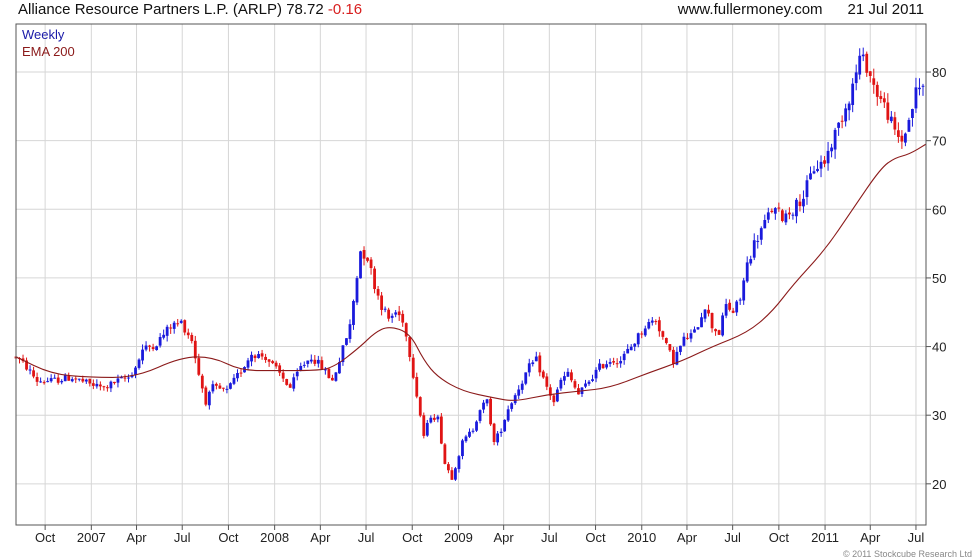 This screenshot has width=980, height=560. Describe the element at coordinates (939, 141) in the screenshot. I see `y-tick-label: 70` at that location.